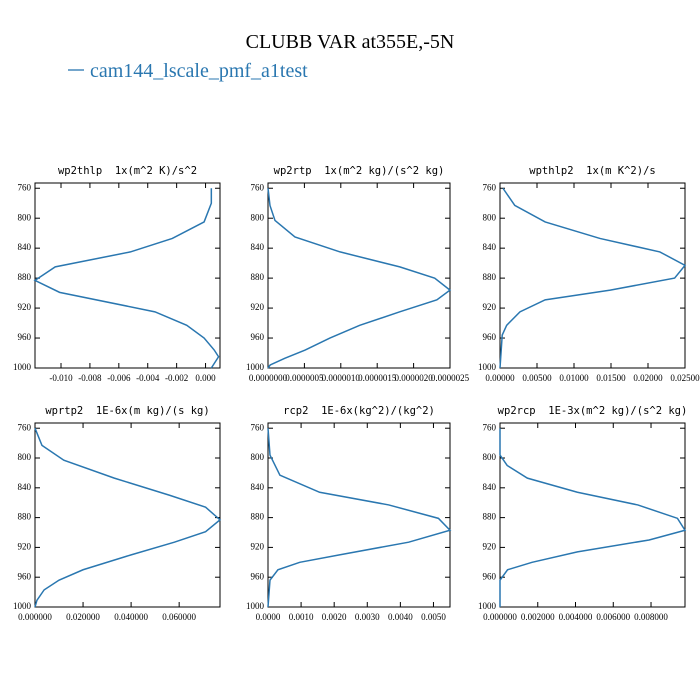 This screenshot has width=700, height=700. I want to click on x-tick-label: 0.02500, so click(685, 378).